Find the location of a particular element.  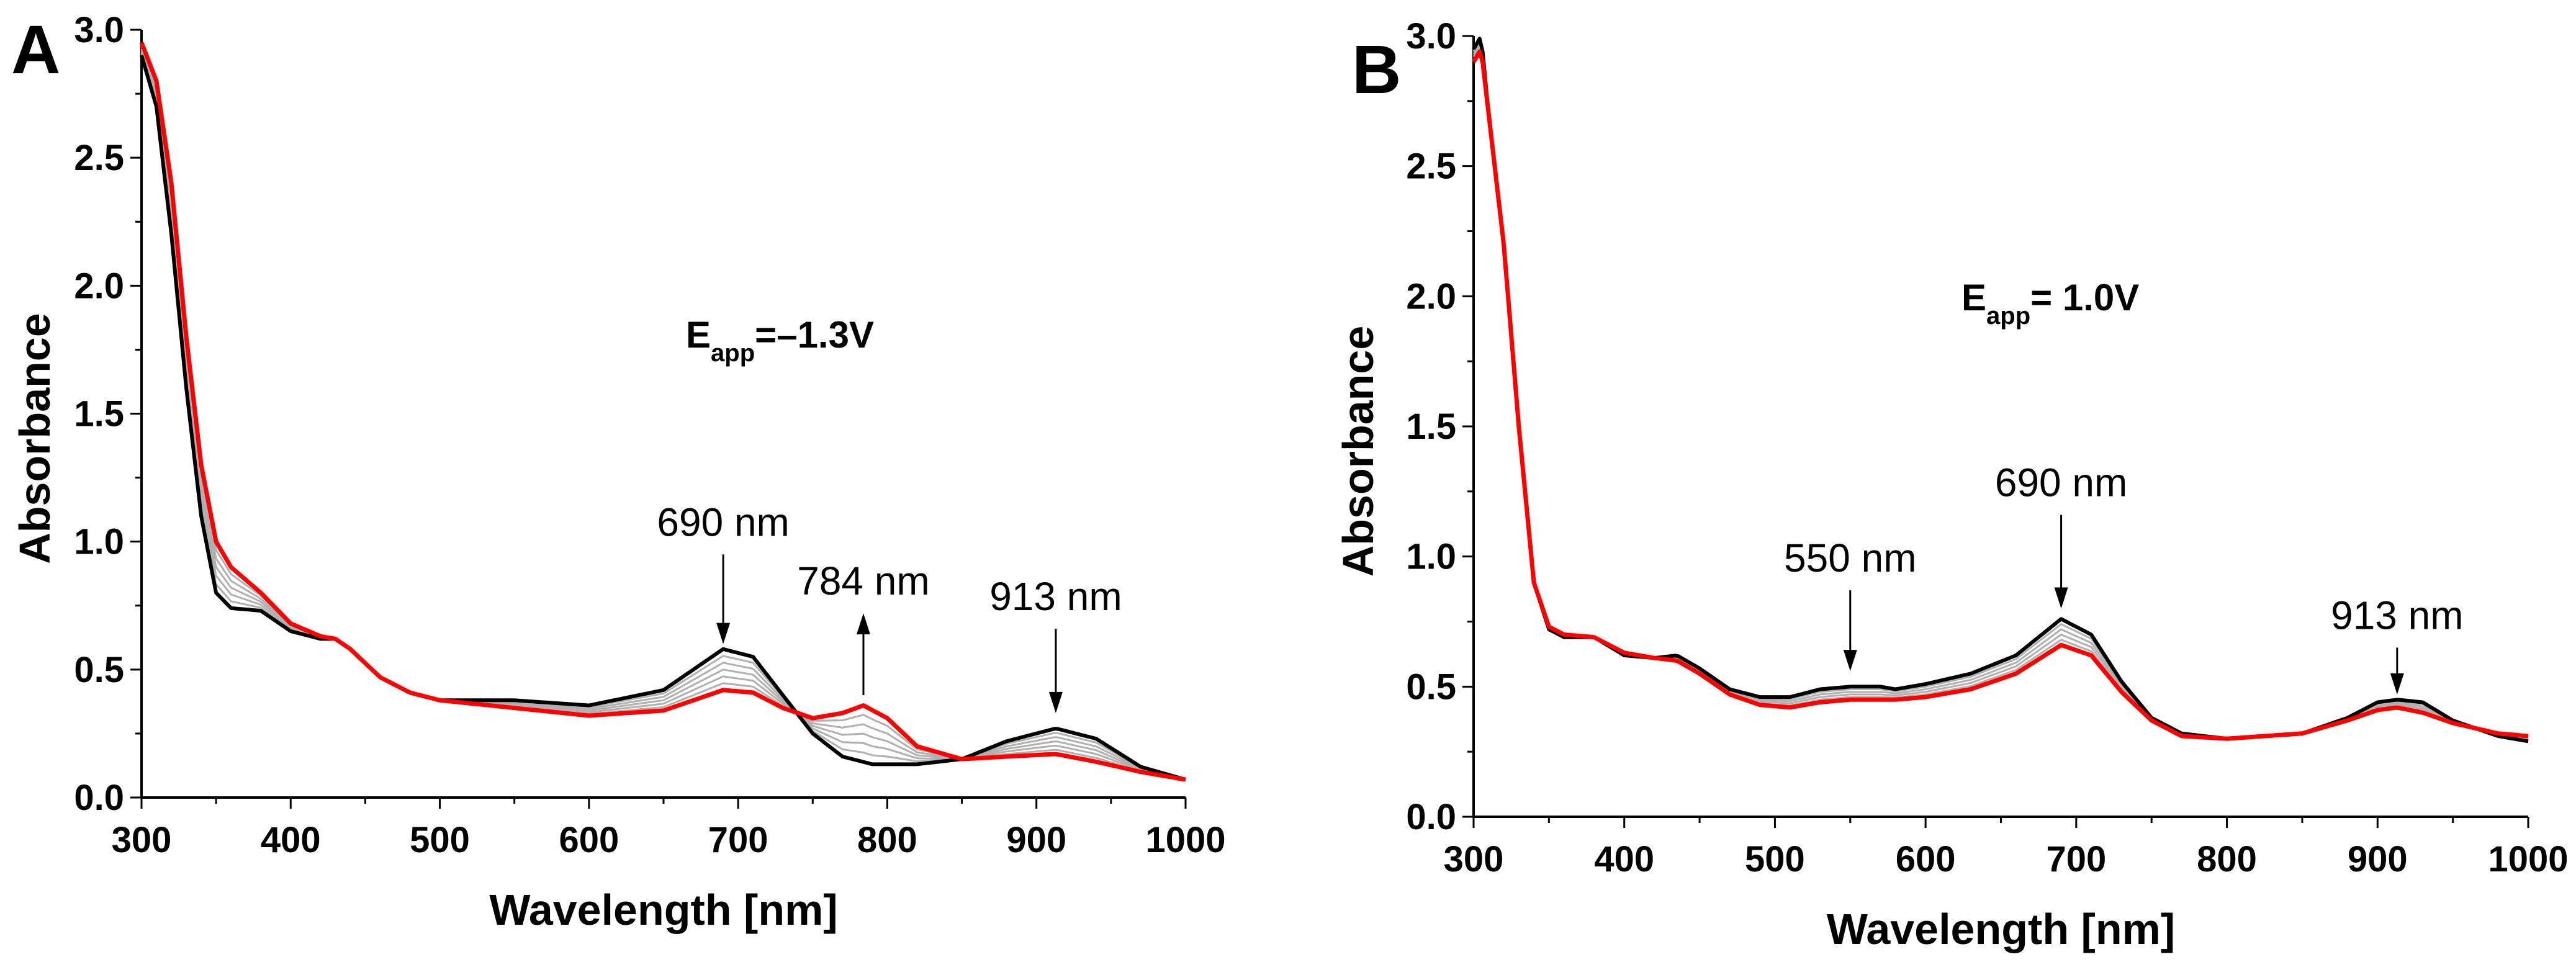

panel-label: B is located at coordinates (1376, 70).